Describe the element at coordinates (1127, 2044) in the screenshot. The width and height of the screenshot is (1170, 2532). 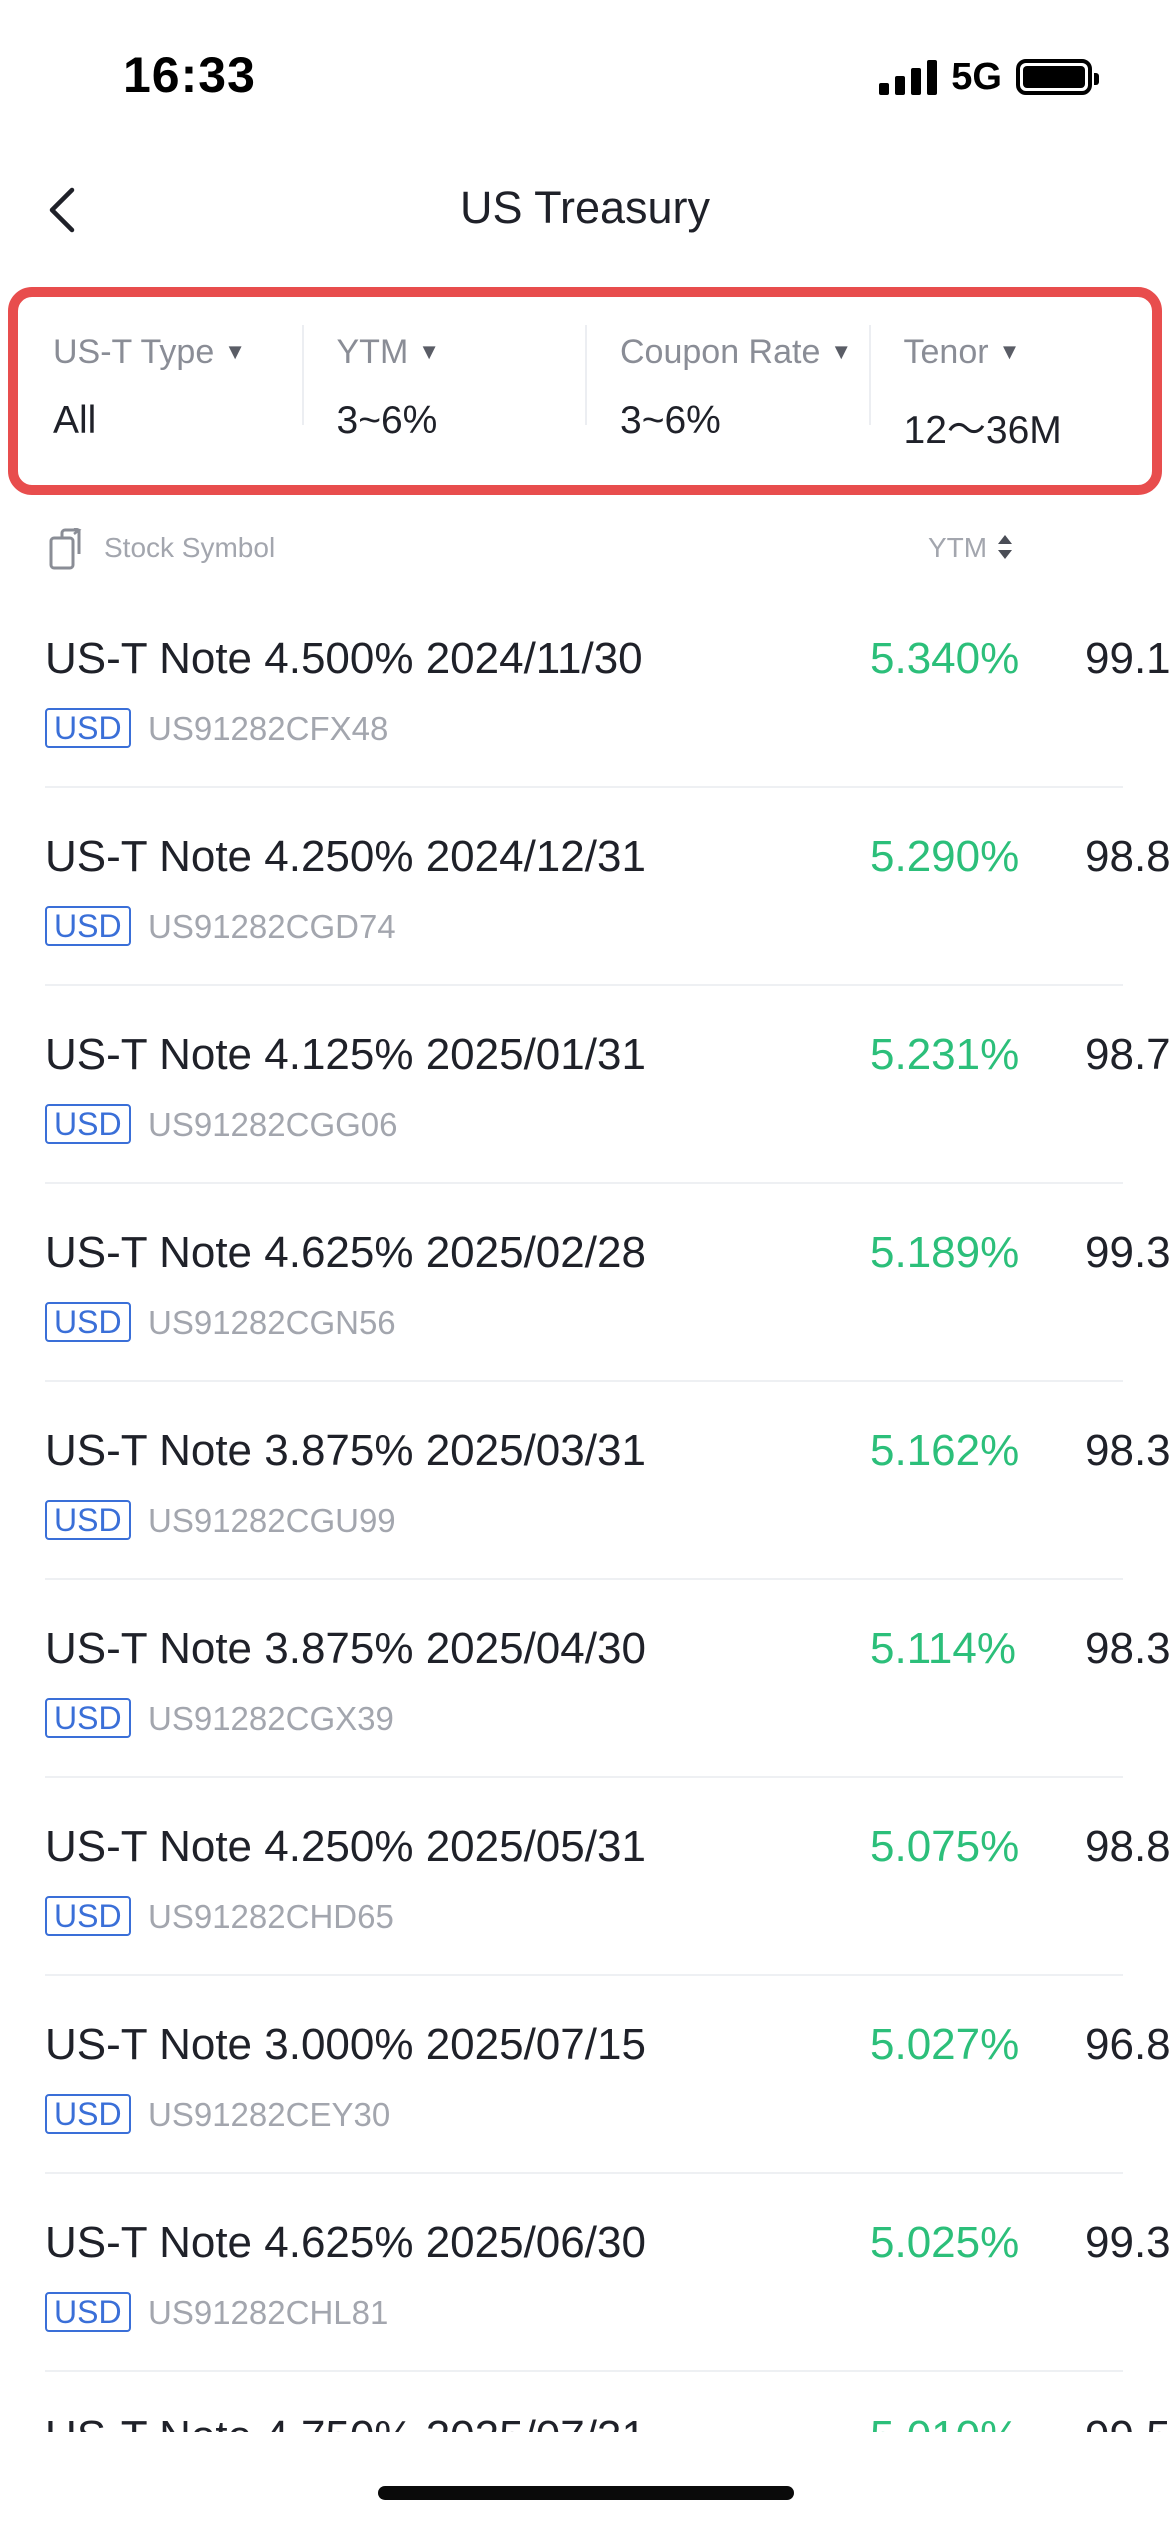
I see `bond-price: 96.8` at that location.